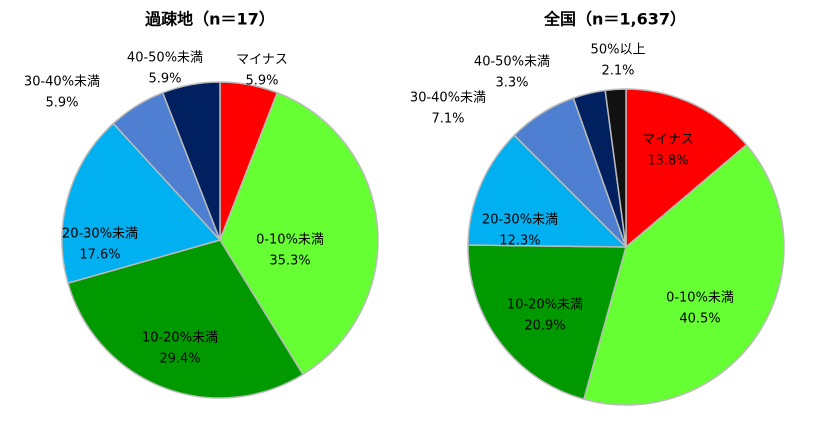 Image resolution: width=814 pixels, height=426 pixels. I want to click on chart-title: 過疎地（n＝17）, so click(209, 19).